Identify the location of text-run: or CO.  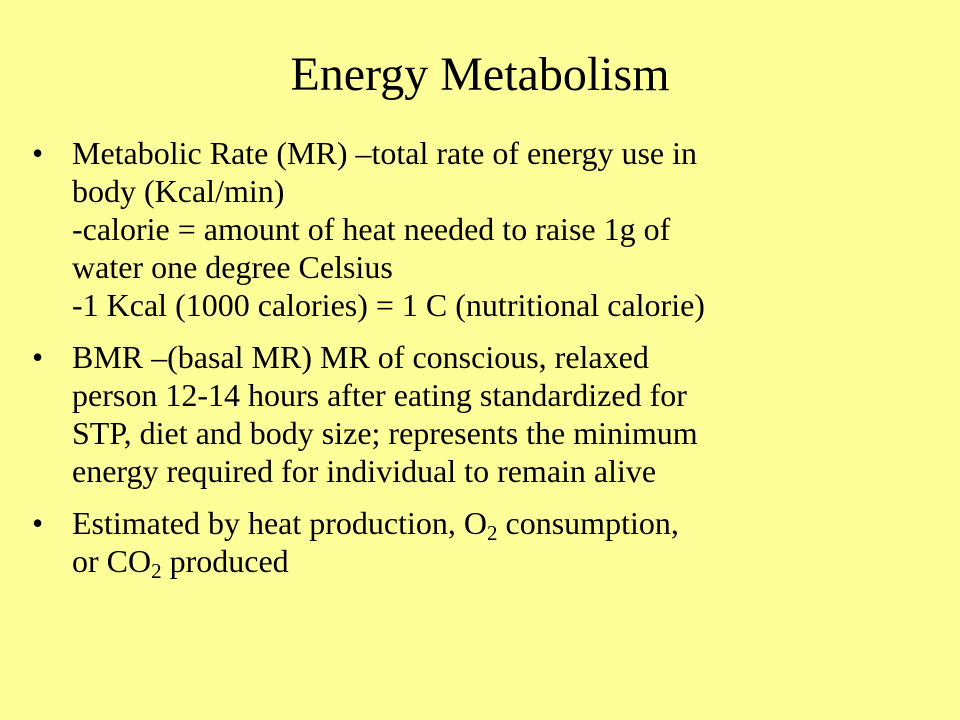
(112, 561).